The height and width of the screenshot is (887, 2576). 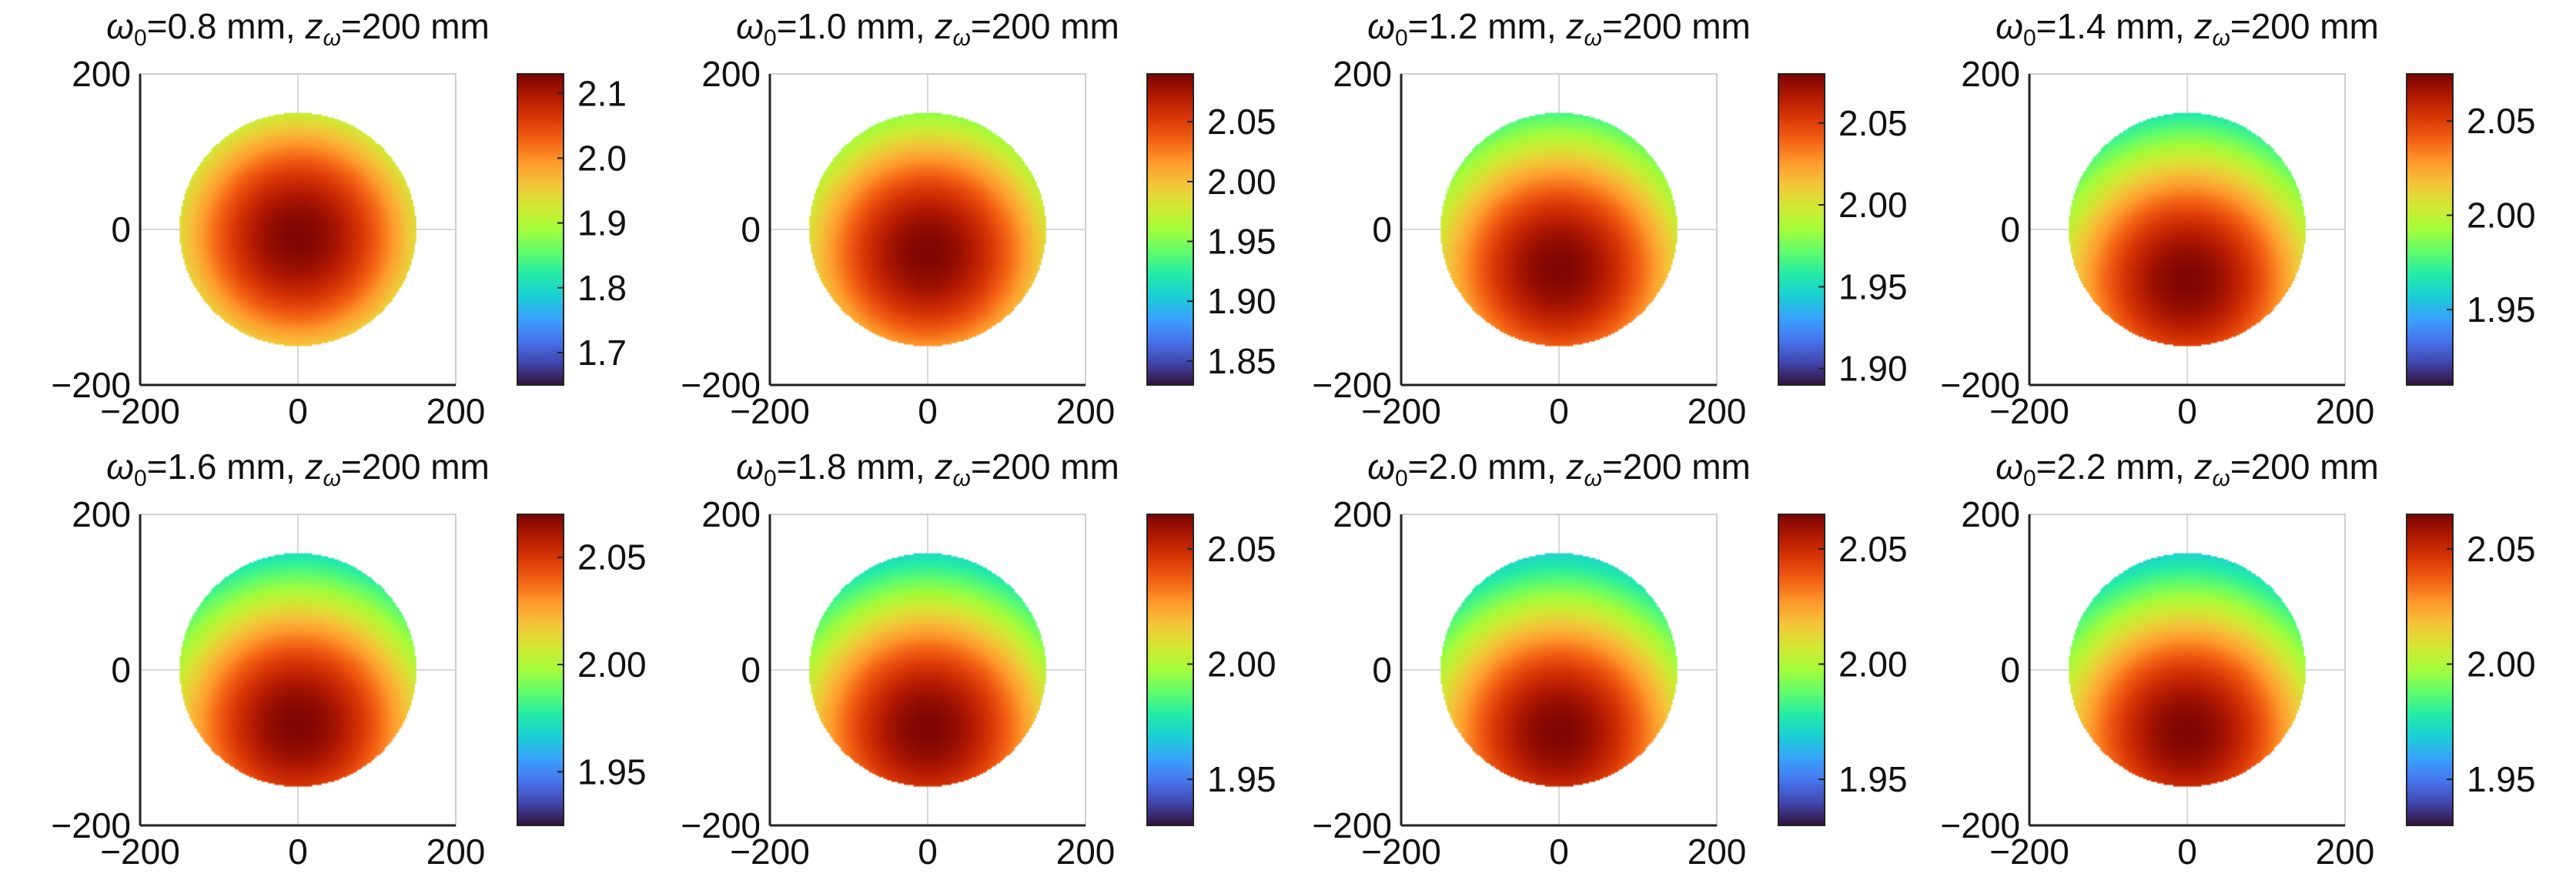 I want to click on colorbar-tick-label: 1.7, so click(x=602, y=353).